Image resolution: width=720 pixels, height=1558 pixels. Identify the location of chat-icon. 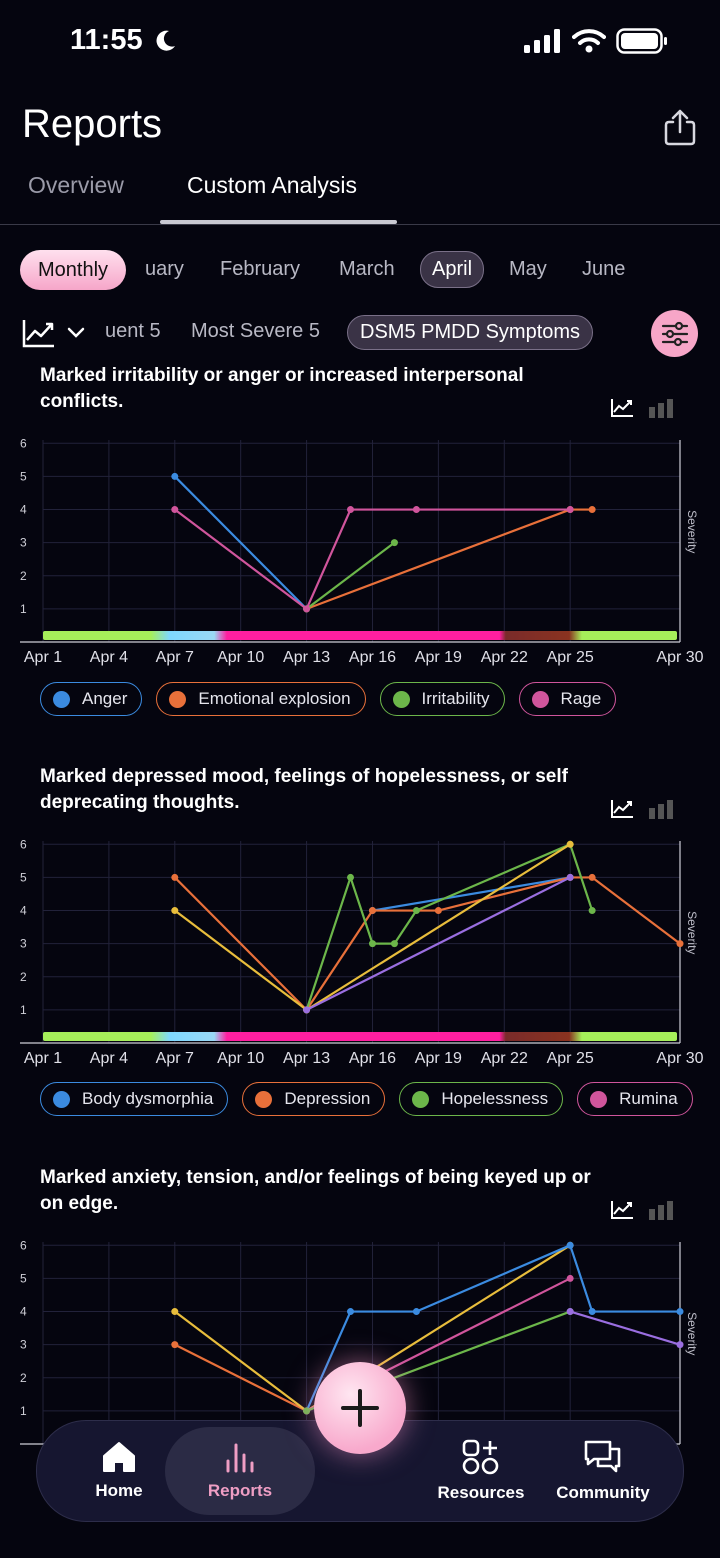
(602, 1456).